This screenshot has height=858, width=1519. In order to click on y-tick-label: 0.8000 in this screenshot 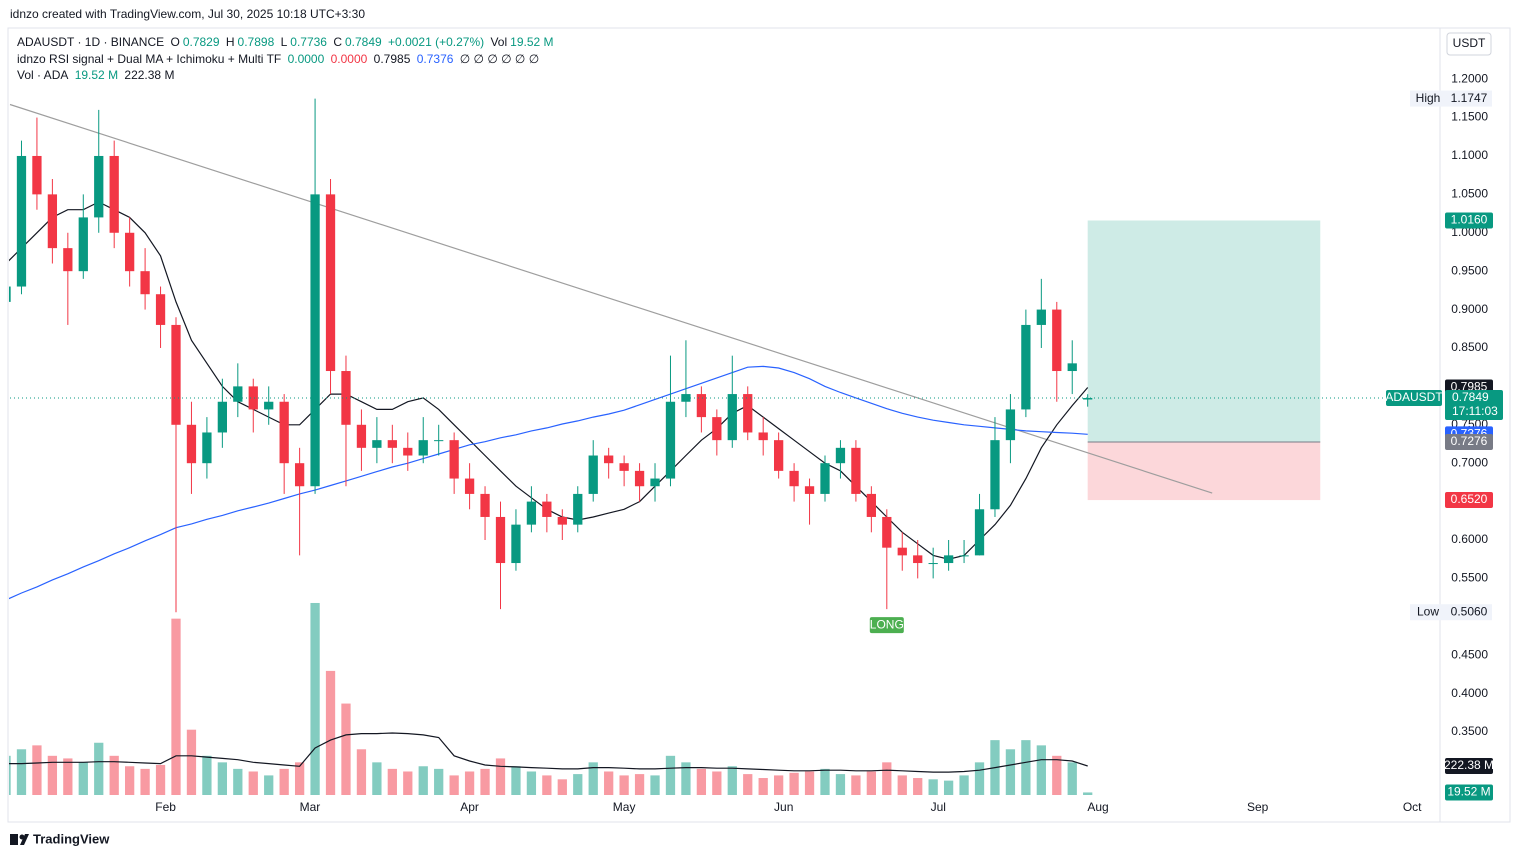, I will do `click(1469, 386)`.